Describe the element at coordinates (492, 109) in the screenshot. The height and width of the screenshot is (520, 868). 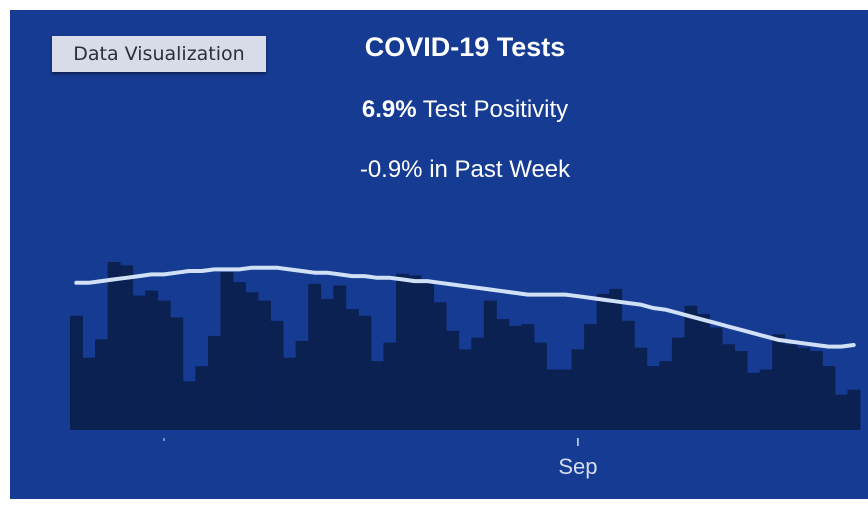
I see `positivity-label: Test Positivity` at that location.